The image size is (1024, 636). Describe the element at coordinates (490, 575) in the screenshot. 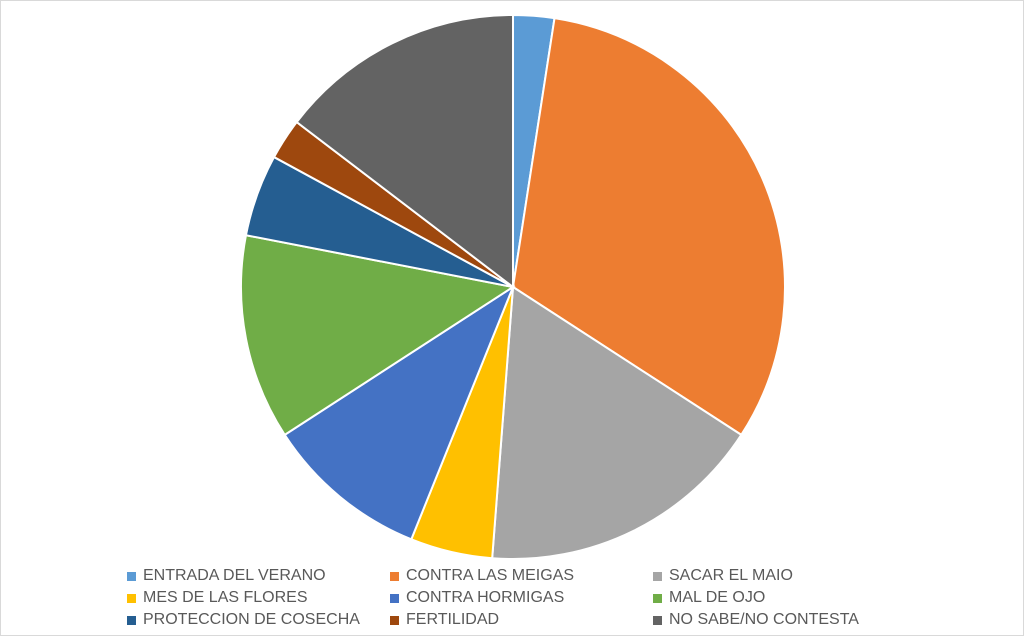

I see `legend-label: CONTRA LAS MEIGAS` at that location.